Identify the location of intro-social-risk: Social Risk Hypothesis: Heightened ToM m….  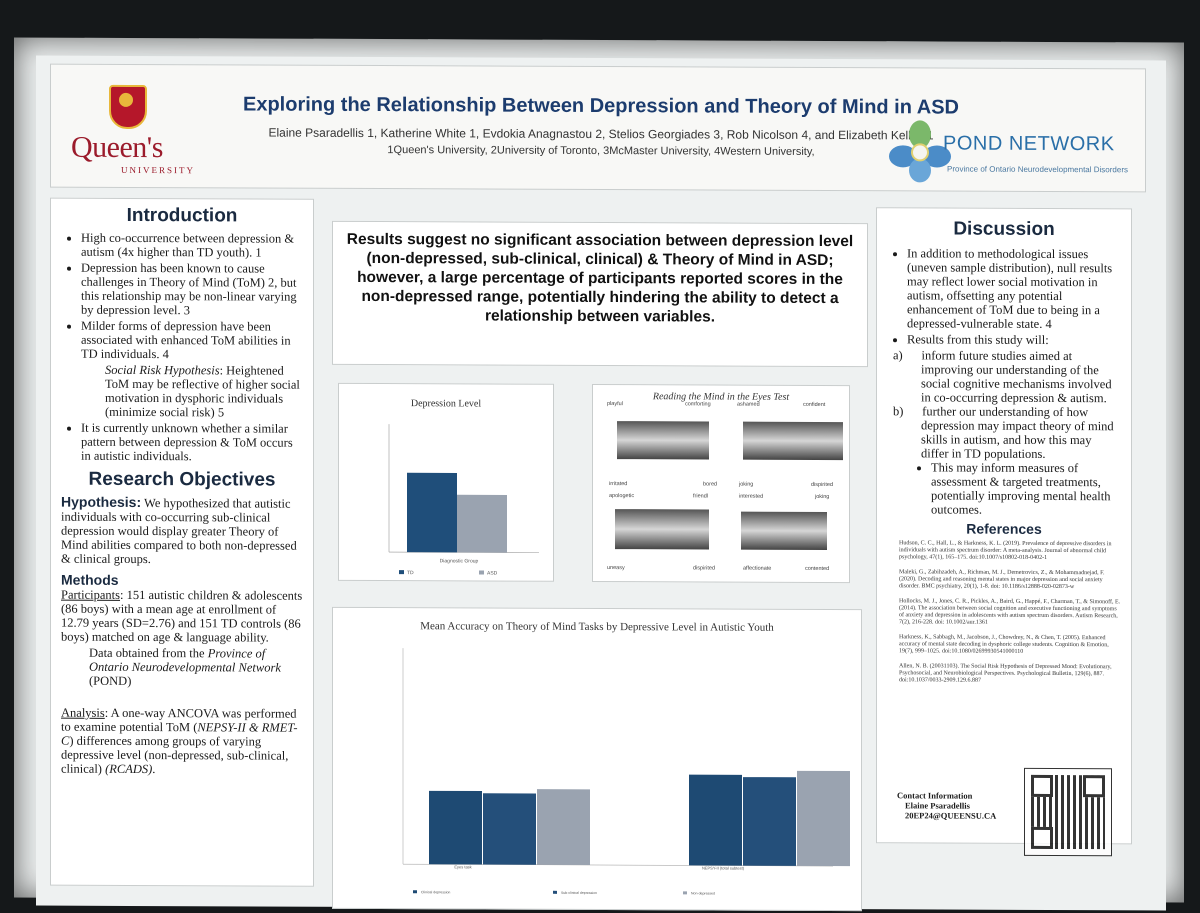
(202, 391).